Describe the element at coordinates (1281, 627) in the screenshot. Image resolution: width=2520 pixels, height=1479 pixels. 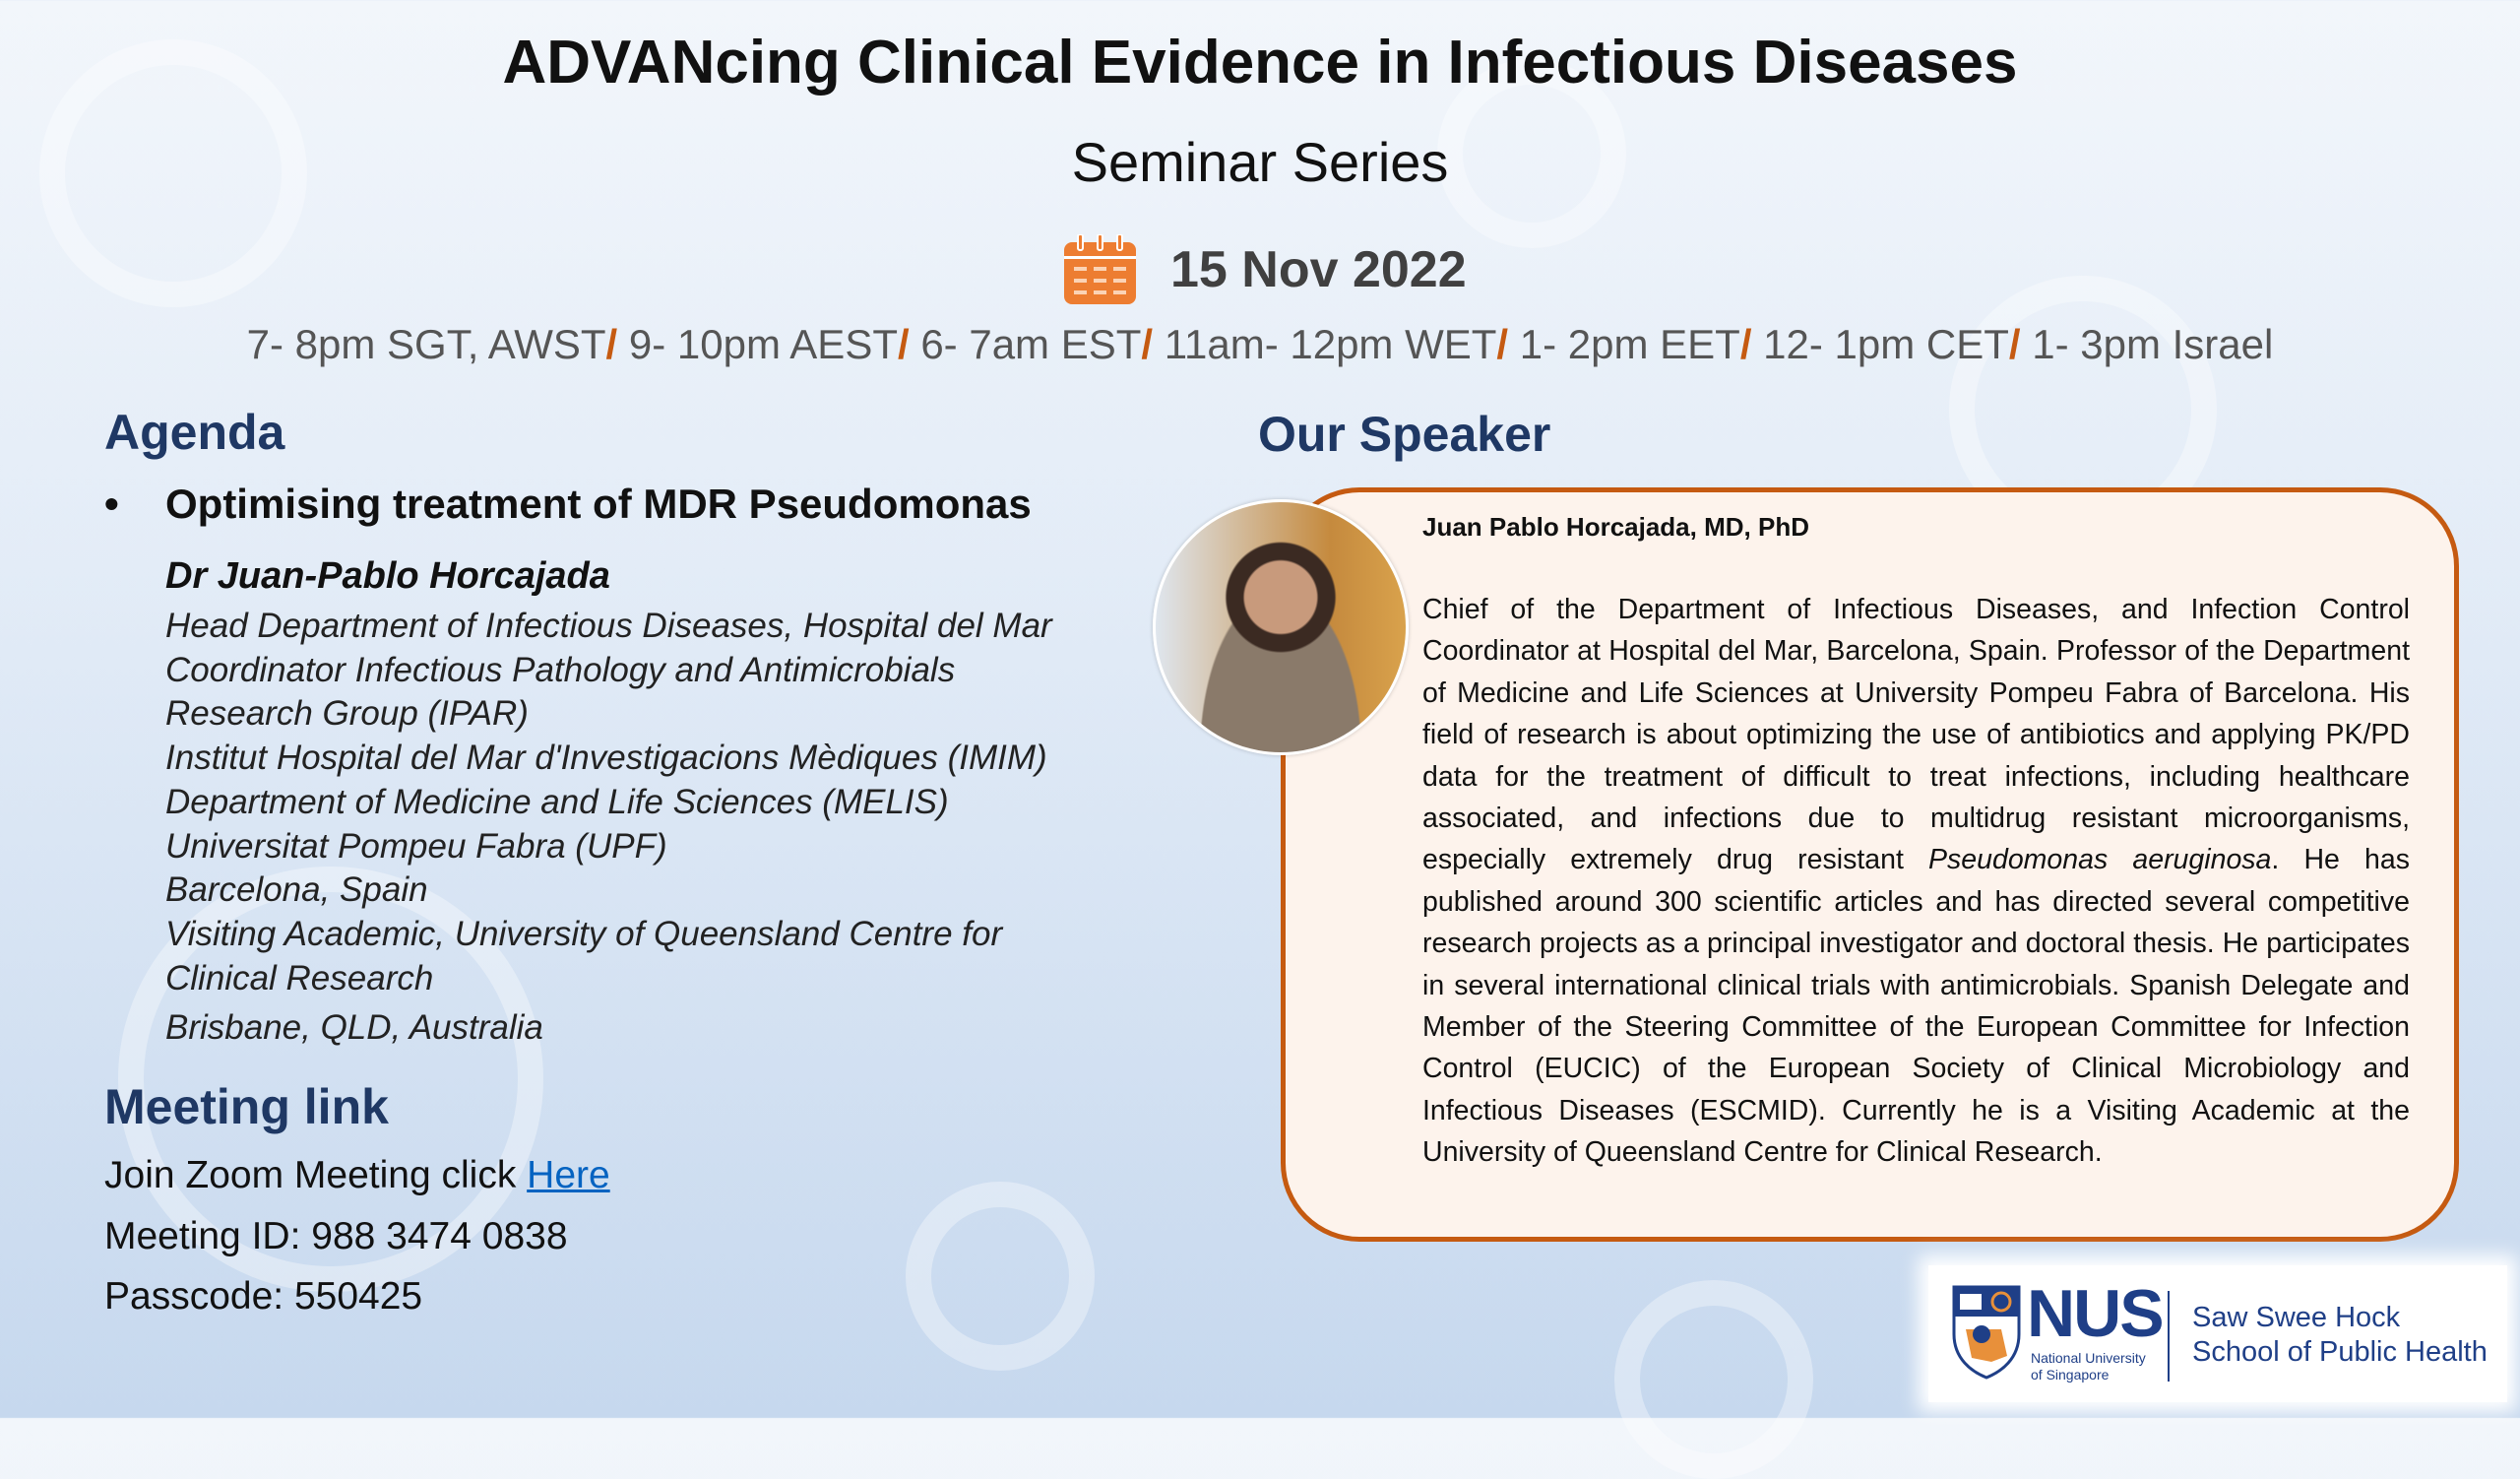
I see `speaker-photo` at that location.